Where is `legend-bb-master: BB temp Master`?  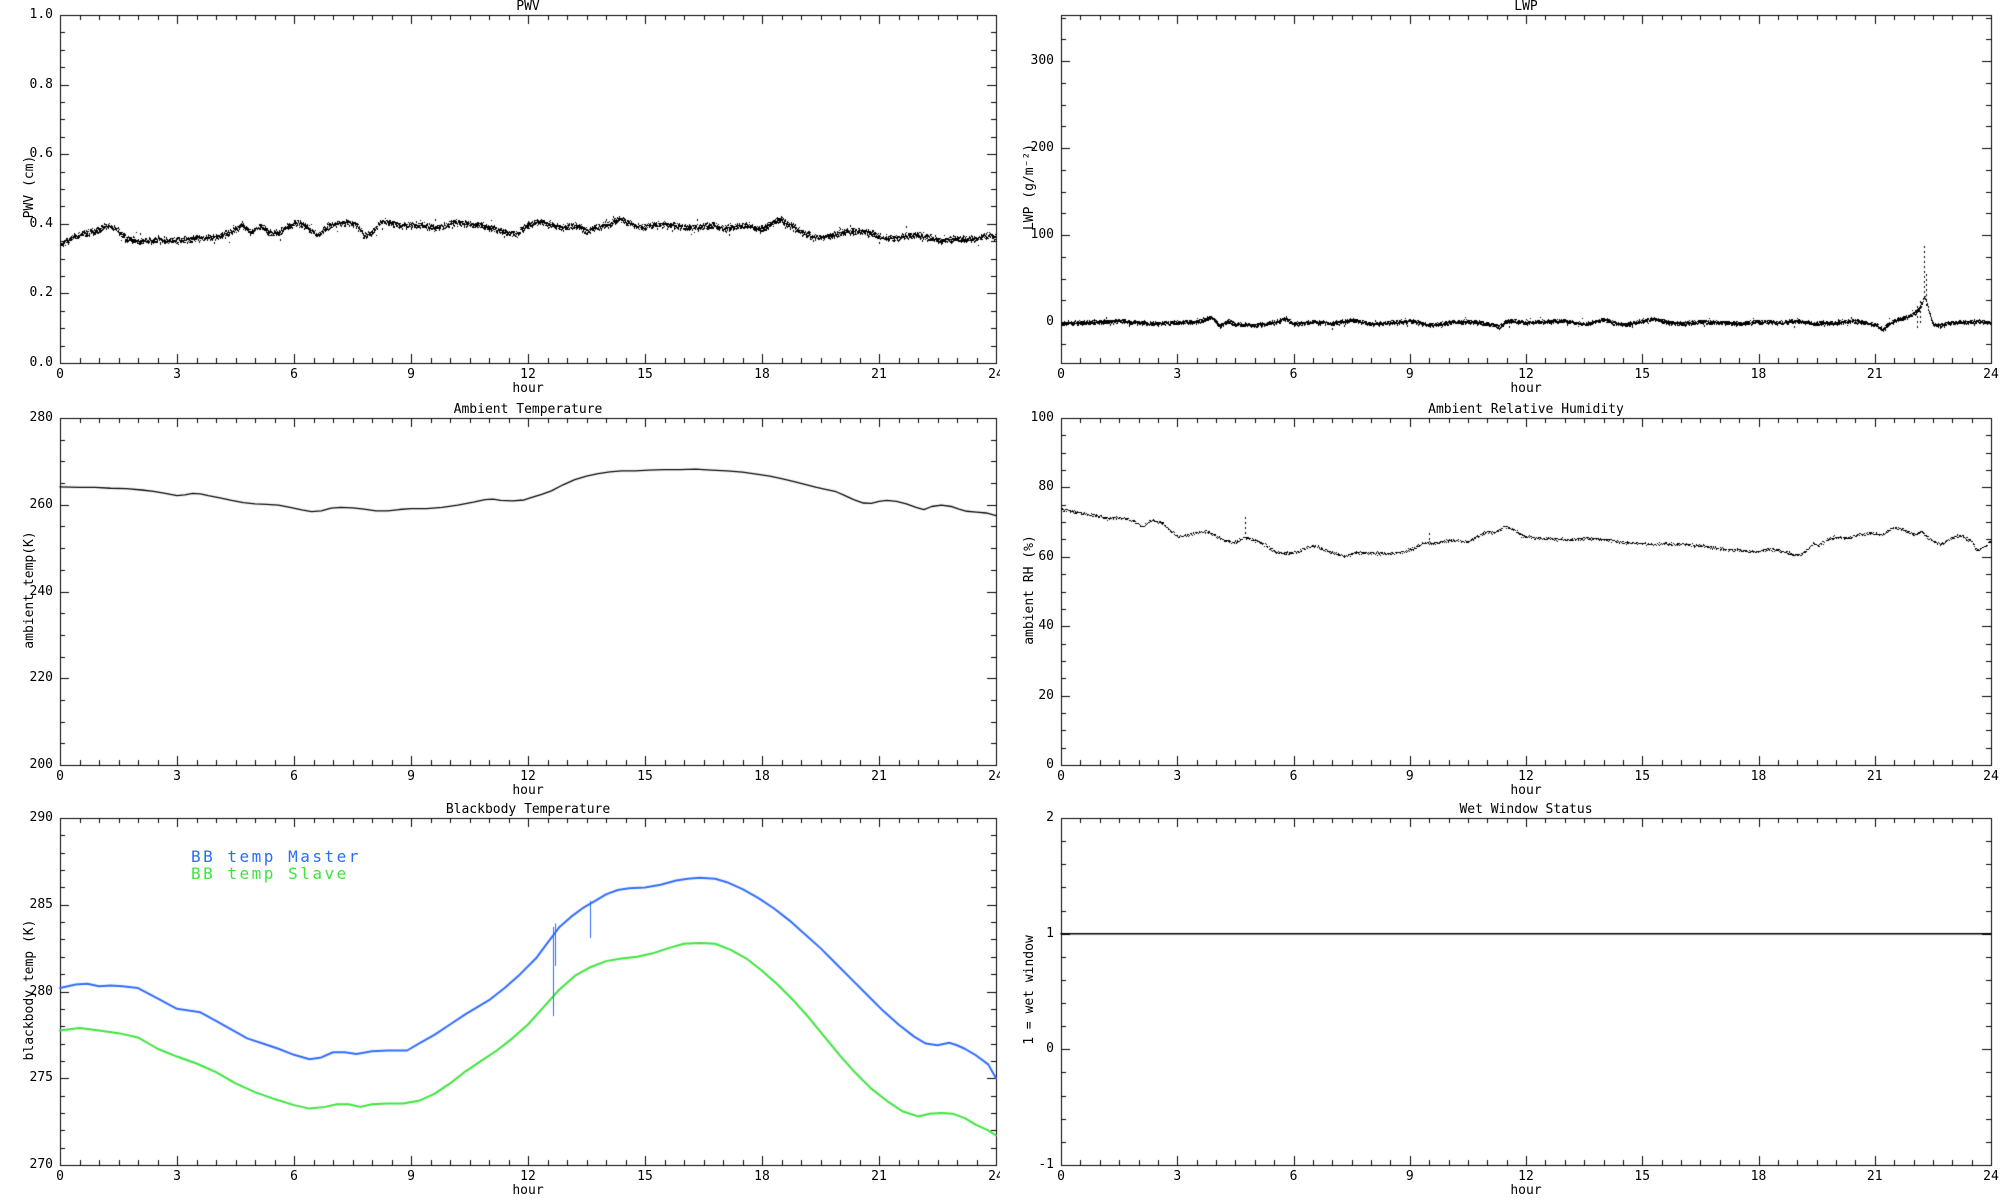
legend-bb-master: BB temp Master is located at coordinates (276, 856).